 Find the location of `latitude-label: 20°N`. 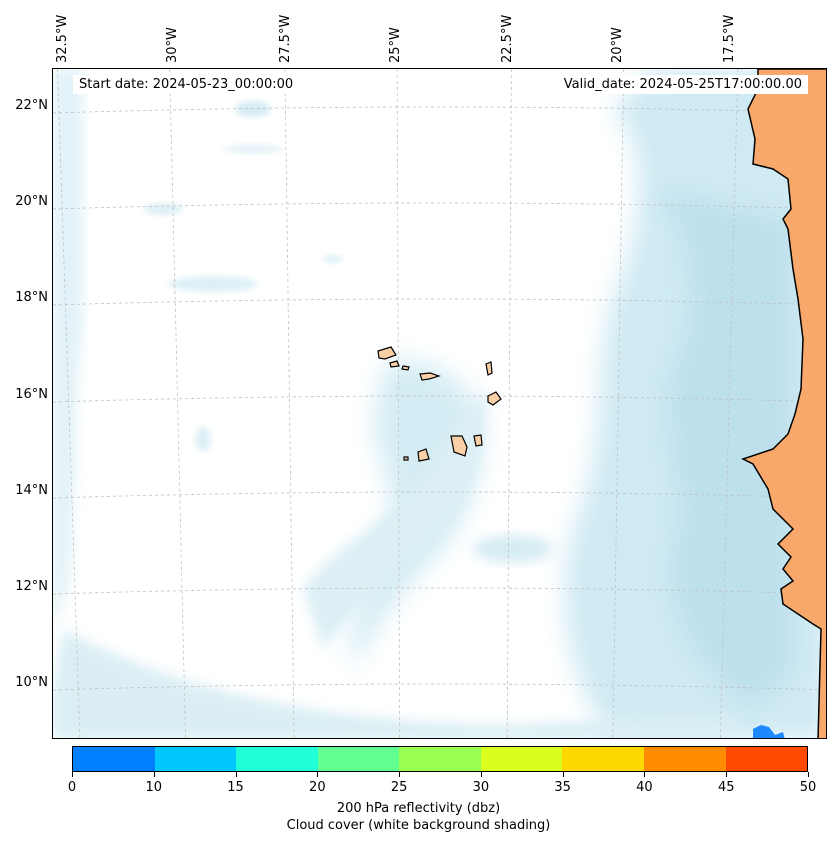

latitude-label: 20°N is located at coordinates (31, 201).